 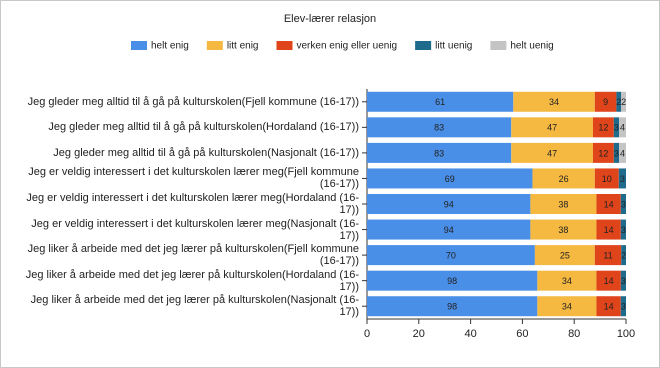 I want to click on data-label: 9, so click(x=605, y=102).